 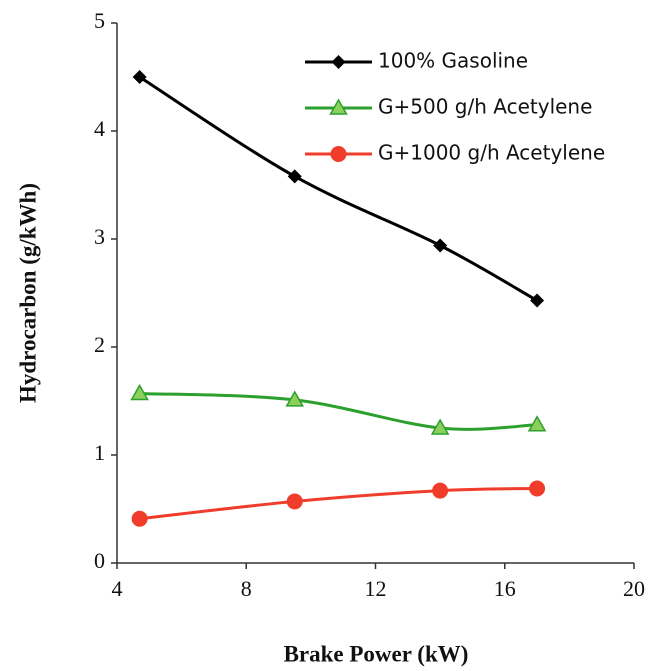 I want to click on y-tick-label: 4, so click(x=99, y=128).